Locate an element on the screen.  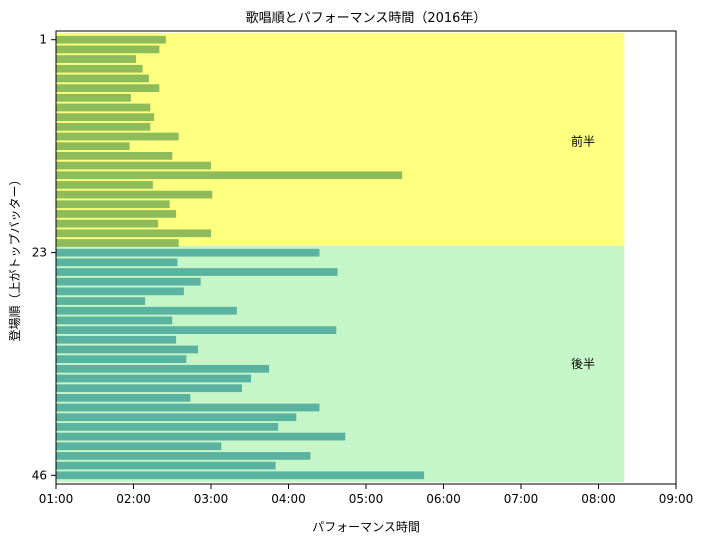
x-tick-label: 01:00 is located at coordinates (56, 499).